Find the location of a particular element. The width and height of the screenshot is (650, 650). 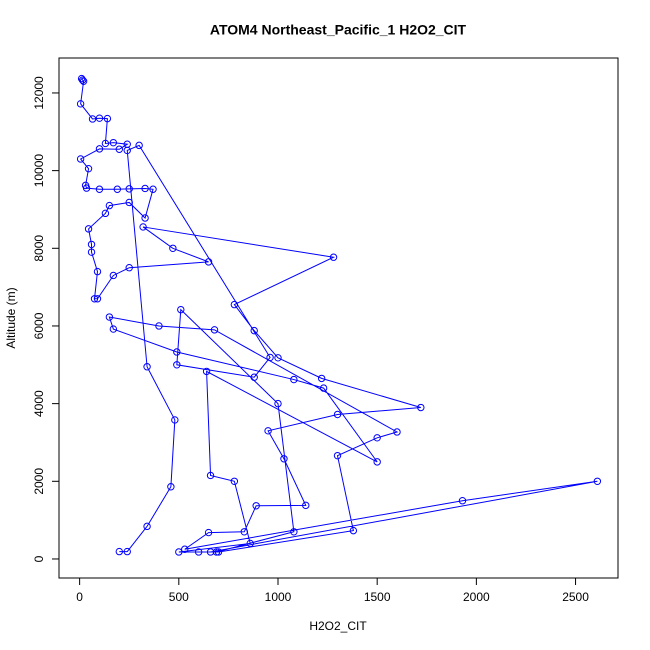

x-tick-label: 1500 is located at coordinates (377, 597).